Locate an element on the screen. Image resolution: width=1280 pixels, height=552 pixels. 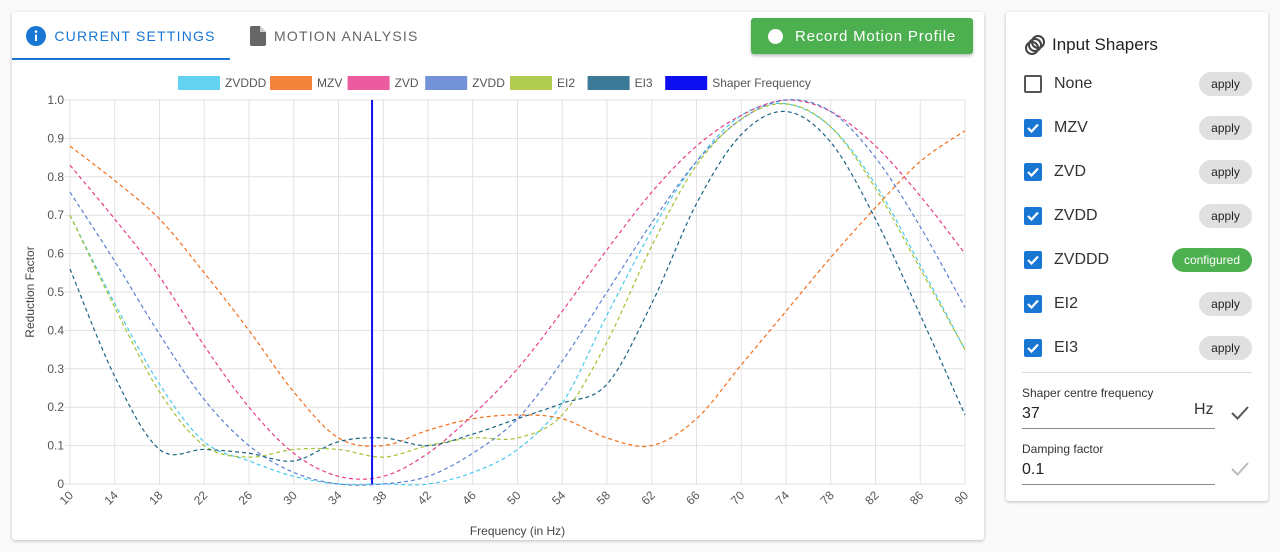
shaper-label: ZVDDD is located at coordinates (1082, 259).